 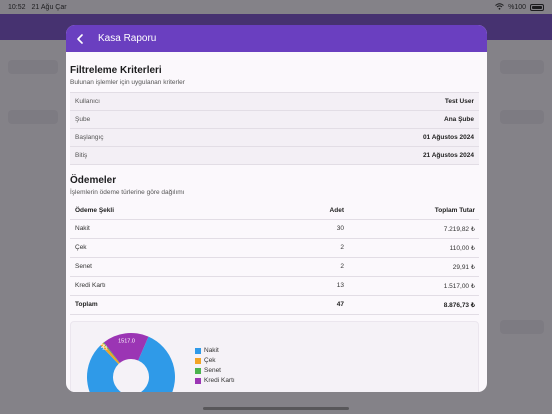 What do you see at coordinates (292, 229) in the screenshot?
I see `payment-count: 30` at bounding box center [292, 229].